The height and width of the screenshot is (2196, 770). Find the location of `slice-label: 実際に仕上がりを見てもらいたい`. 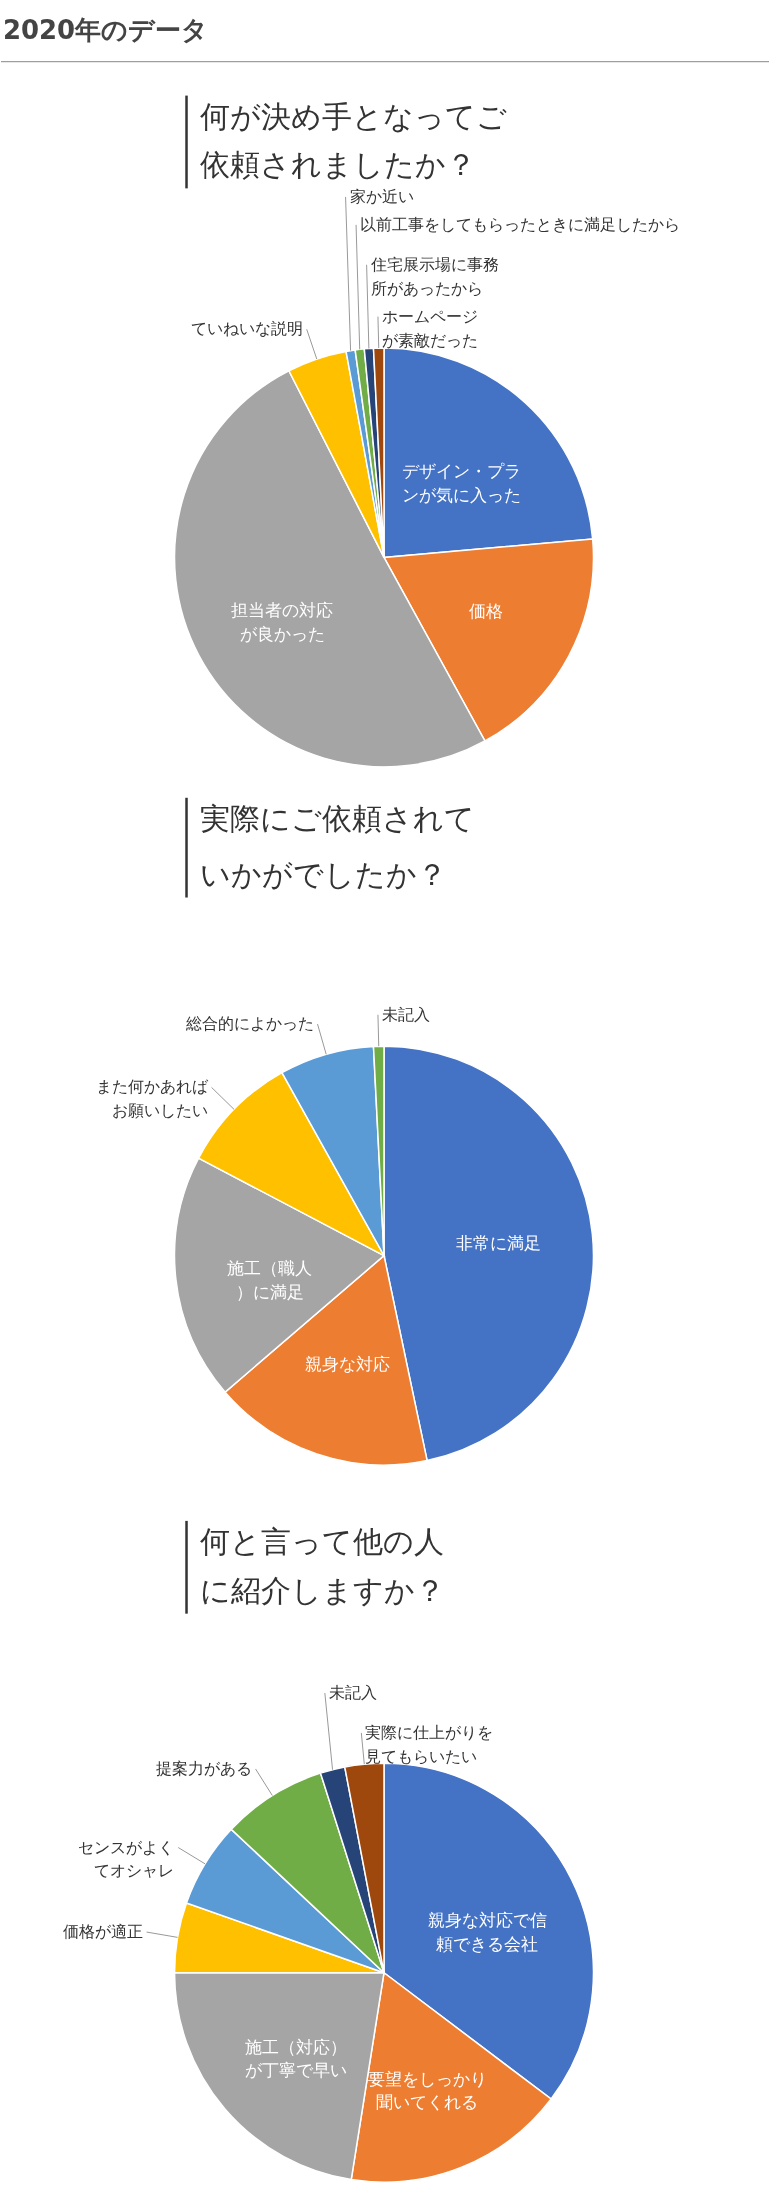

slice-label: 実際に仕上がりを見てもらいたい is located at coordinates (429, 1744).